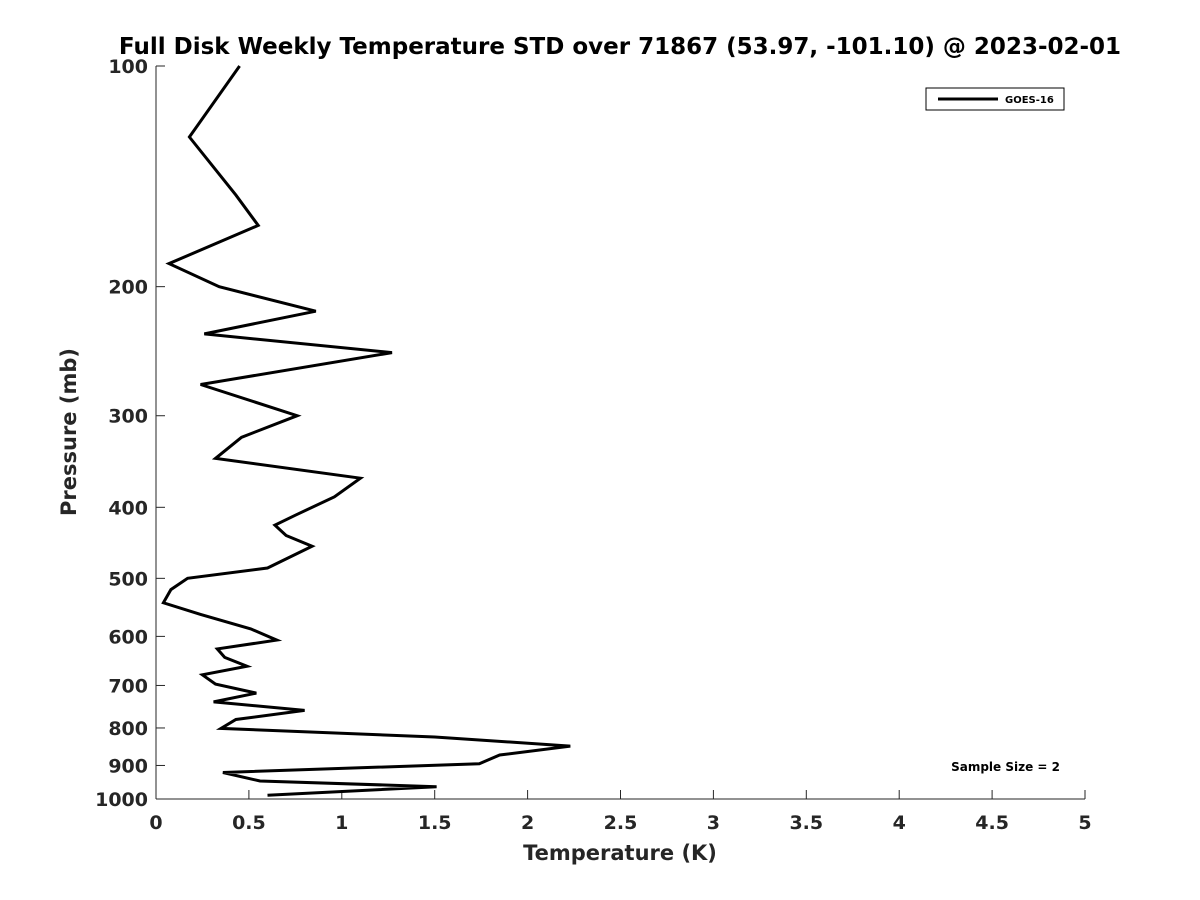 The image size is (1200, 900). Describe the element at coordinates (620, 853) in the screenshot. I see `x-axis-label: Temperature (K)` at that location.